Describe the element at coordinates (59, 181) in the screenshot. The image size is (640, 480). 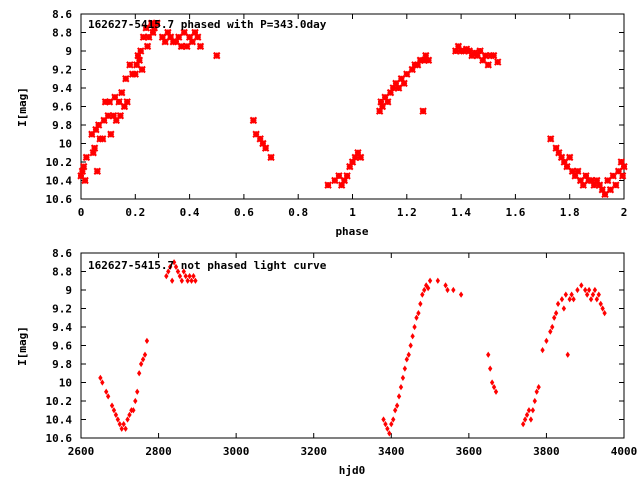
I see `phased-y-tick-label: 10.4` at that location.